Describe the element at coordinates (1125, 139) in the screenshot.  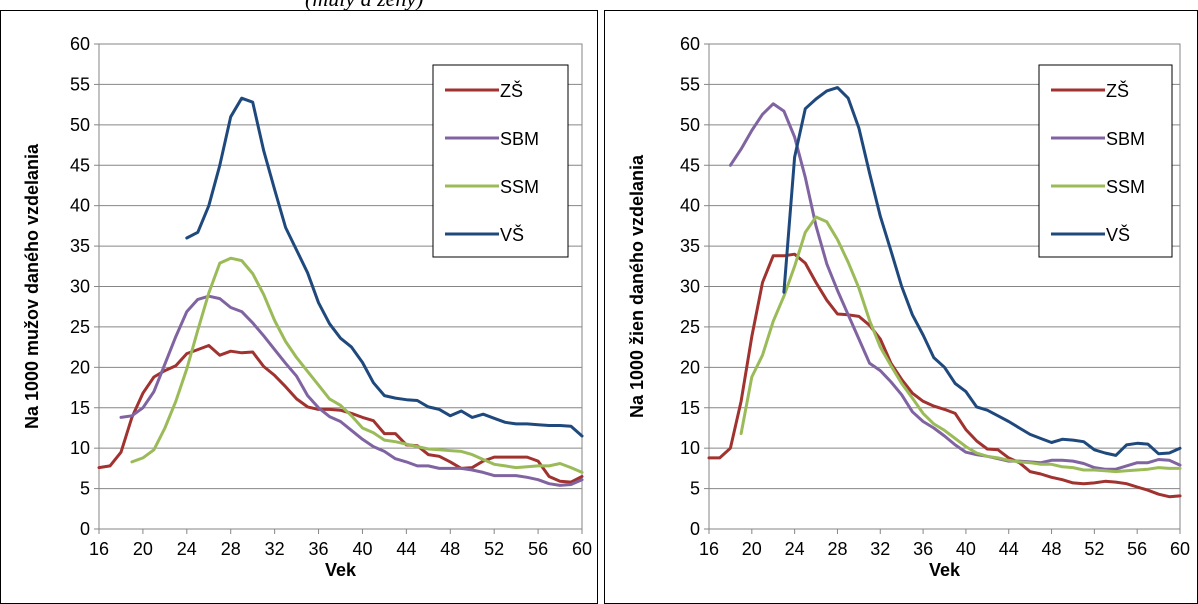
I see `chart-1-legend-label-1: SBM` at that location.